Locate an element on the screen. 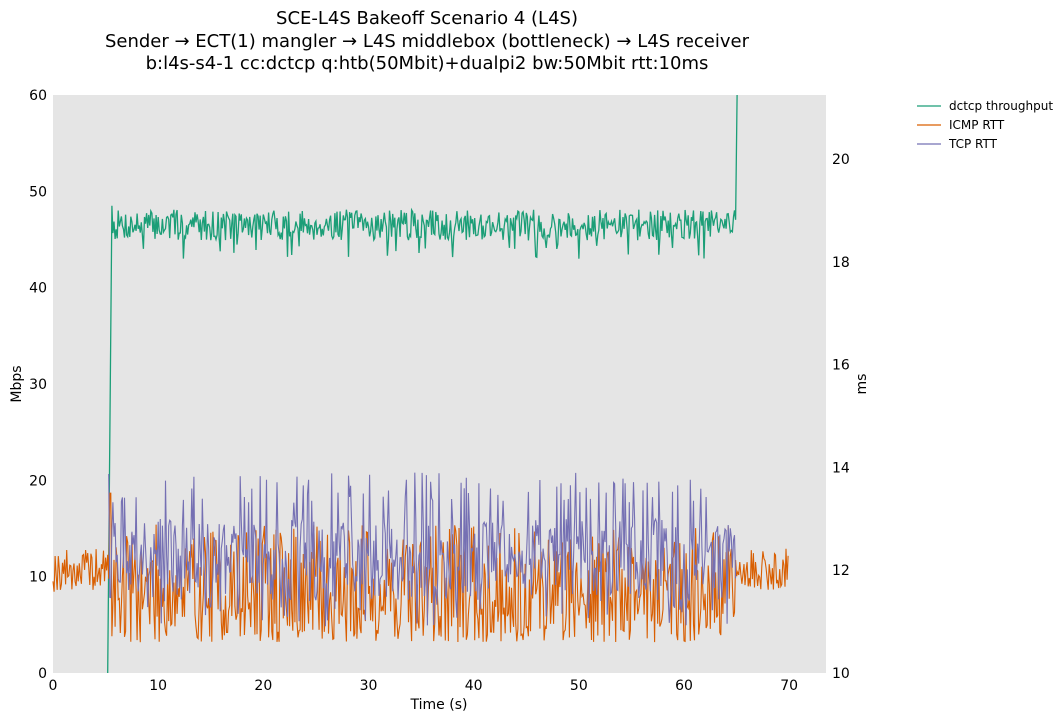  y-left-tick-label: 40 is located at coordinates (38, 289).